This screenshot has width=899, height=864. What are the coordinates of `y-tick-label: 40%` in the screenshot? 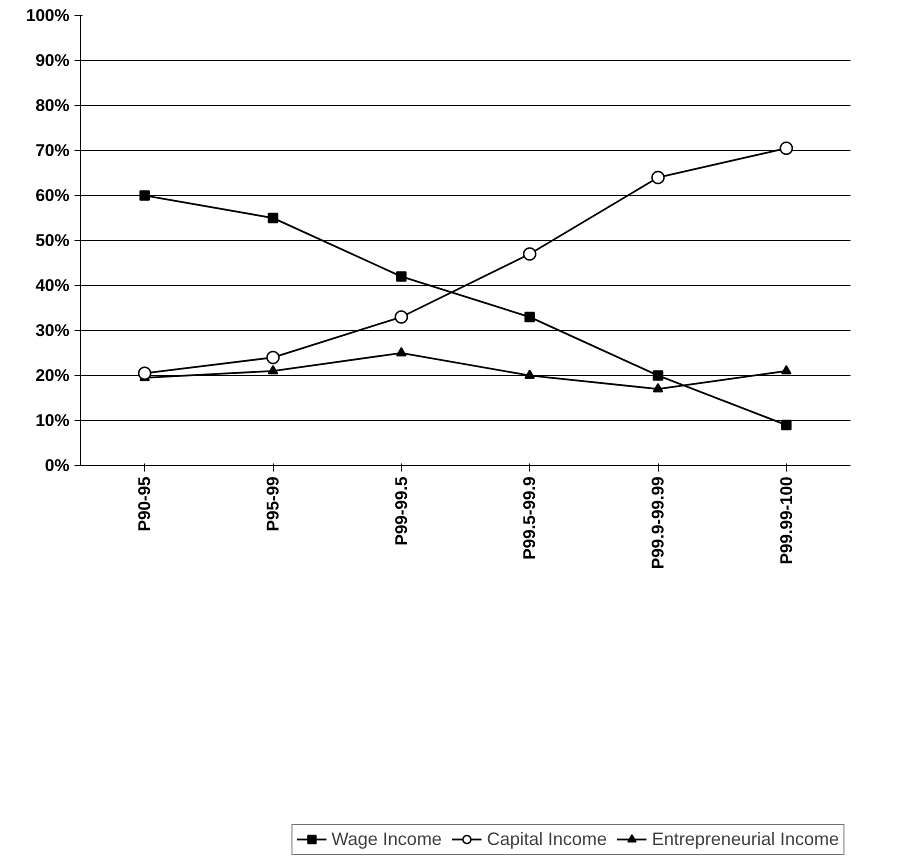 It's located at (52, 285).